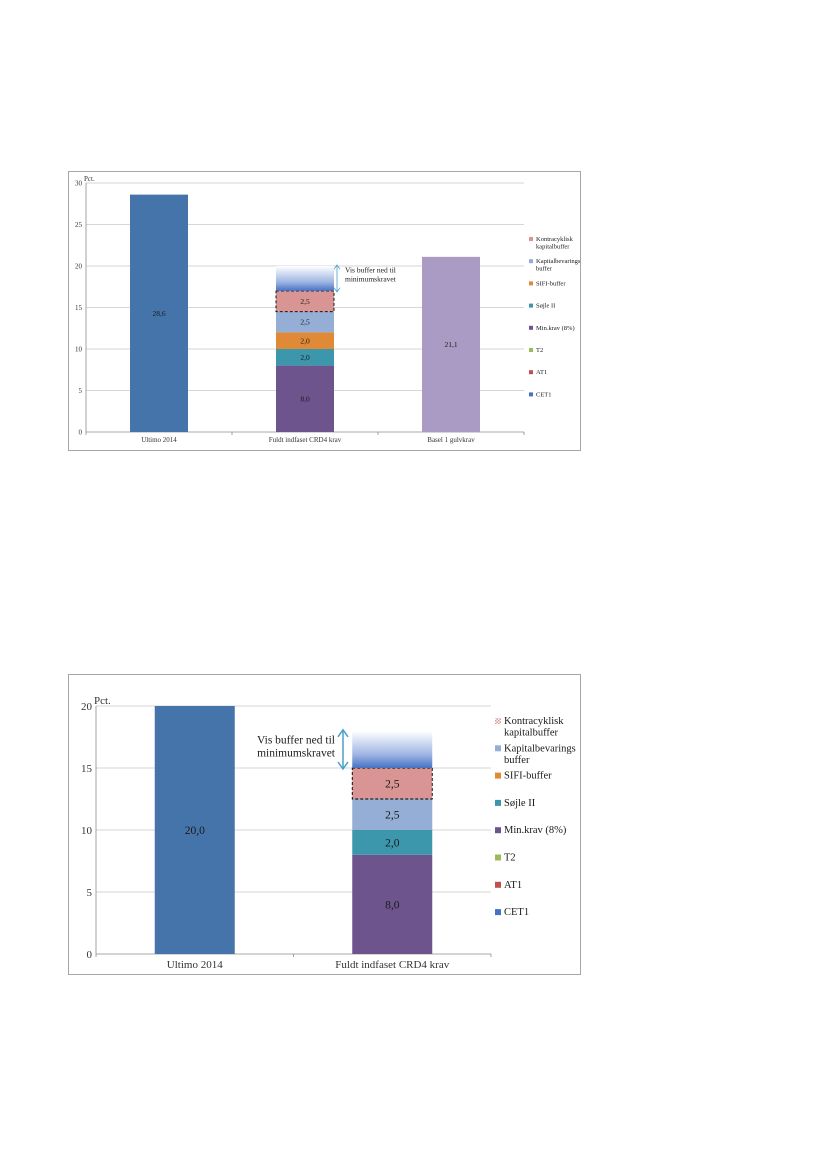 The height and width of the screenshot is (1169, 827). I want to click on stack-segment-sifi-buffer, so click(305, 340).